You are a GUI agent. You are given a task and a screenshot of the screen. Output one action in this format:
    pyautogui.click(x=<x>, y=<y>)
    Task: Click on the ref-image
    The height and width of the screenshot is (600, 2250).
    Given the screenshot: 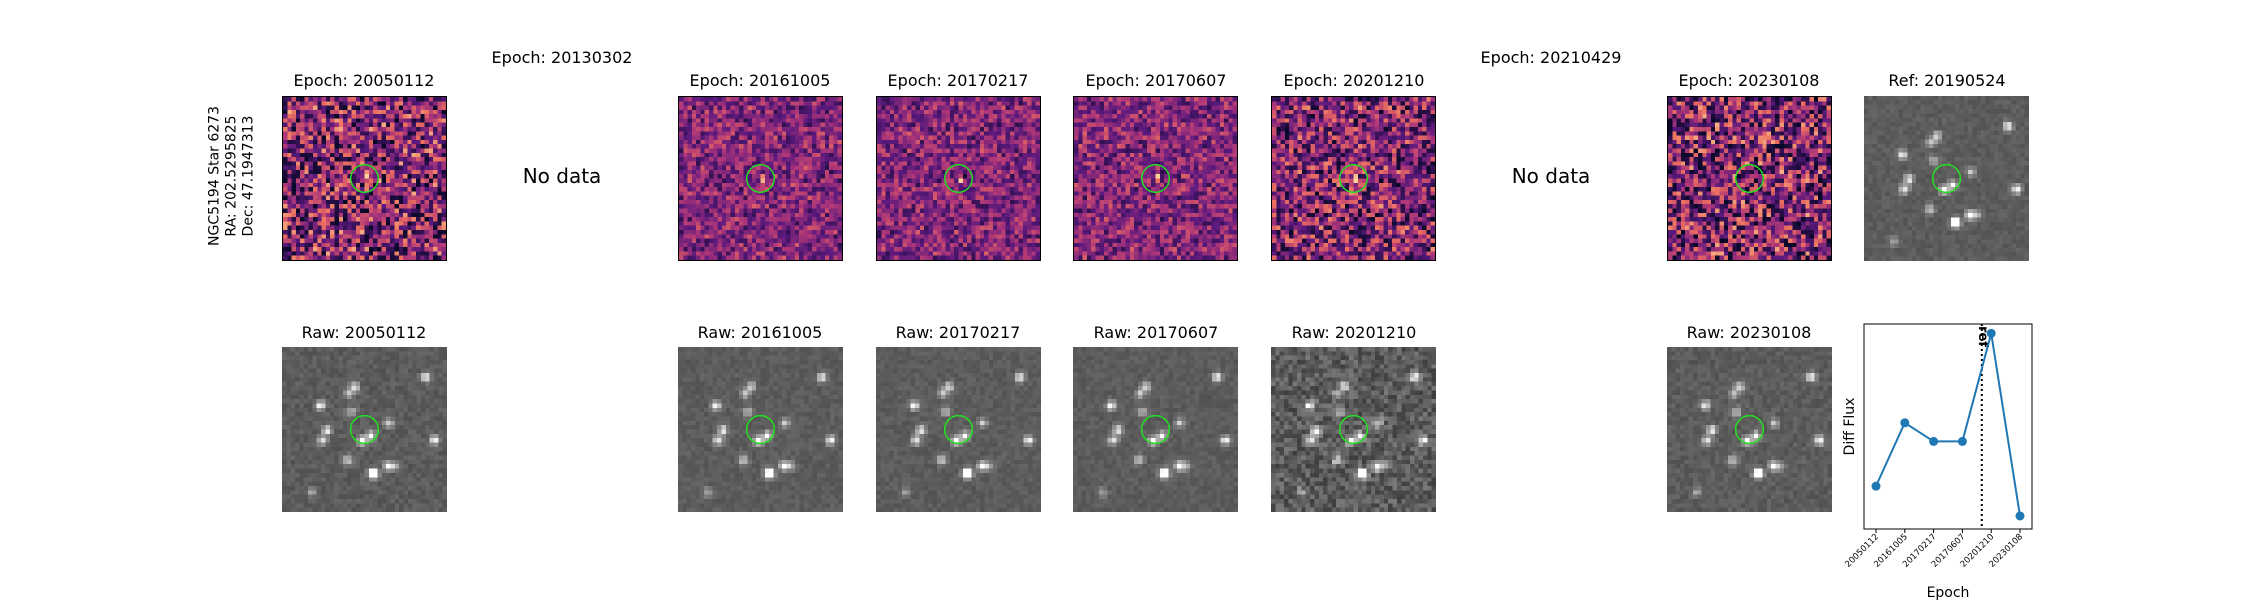 What is the action you would take?
    pyautogui.click(x=1946, y=178)
    